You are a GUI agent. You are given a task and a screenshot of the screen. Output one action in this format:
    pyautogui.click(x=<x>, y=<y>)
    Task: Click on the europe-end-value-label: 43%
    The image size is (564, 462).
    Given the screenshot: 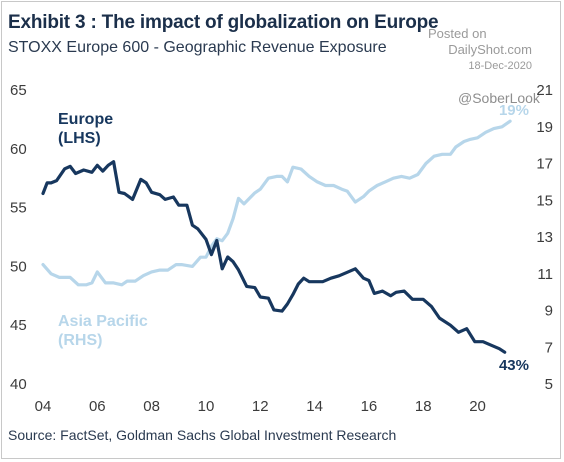 What is the action you would take?
    pyautogui.click(x=514, y=365)
    